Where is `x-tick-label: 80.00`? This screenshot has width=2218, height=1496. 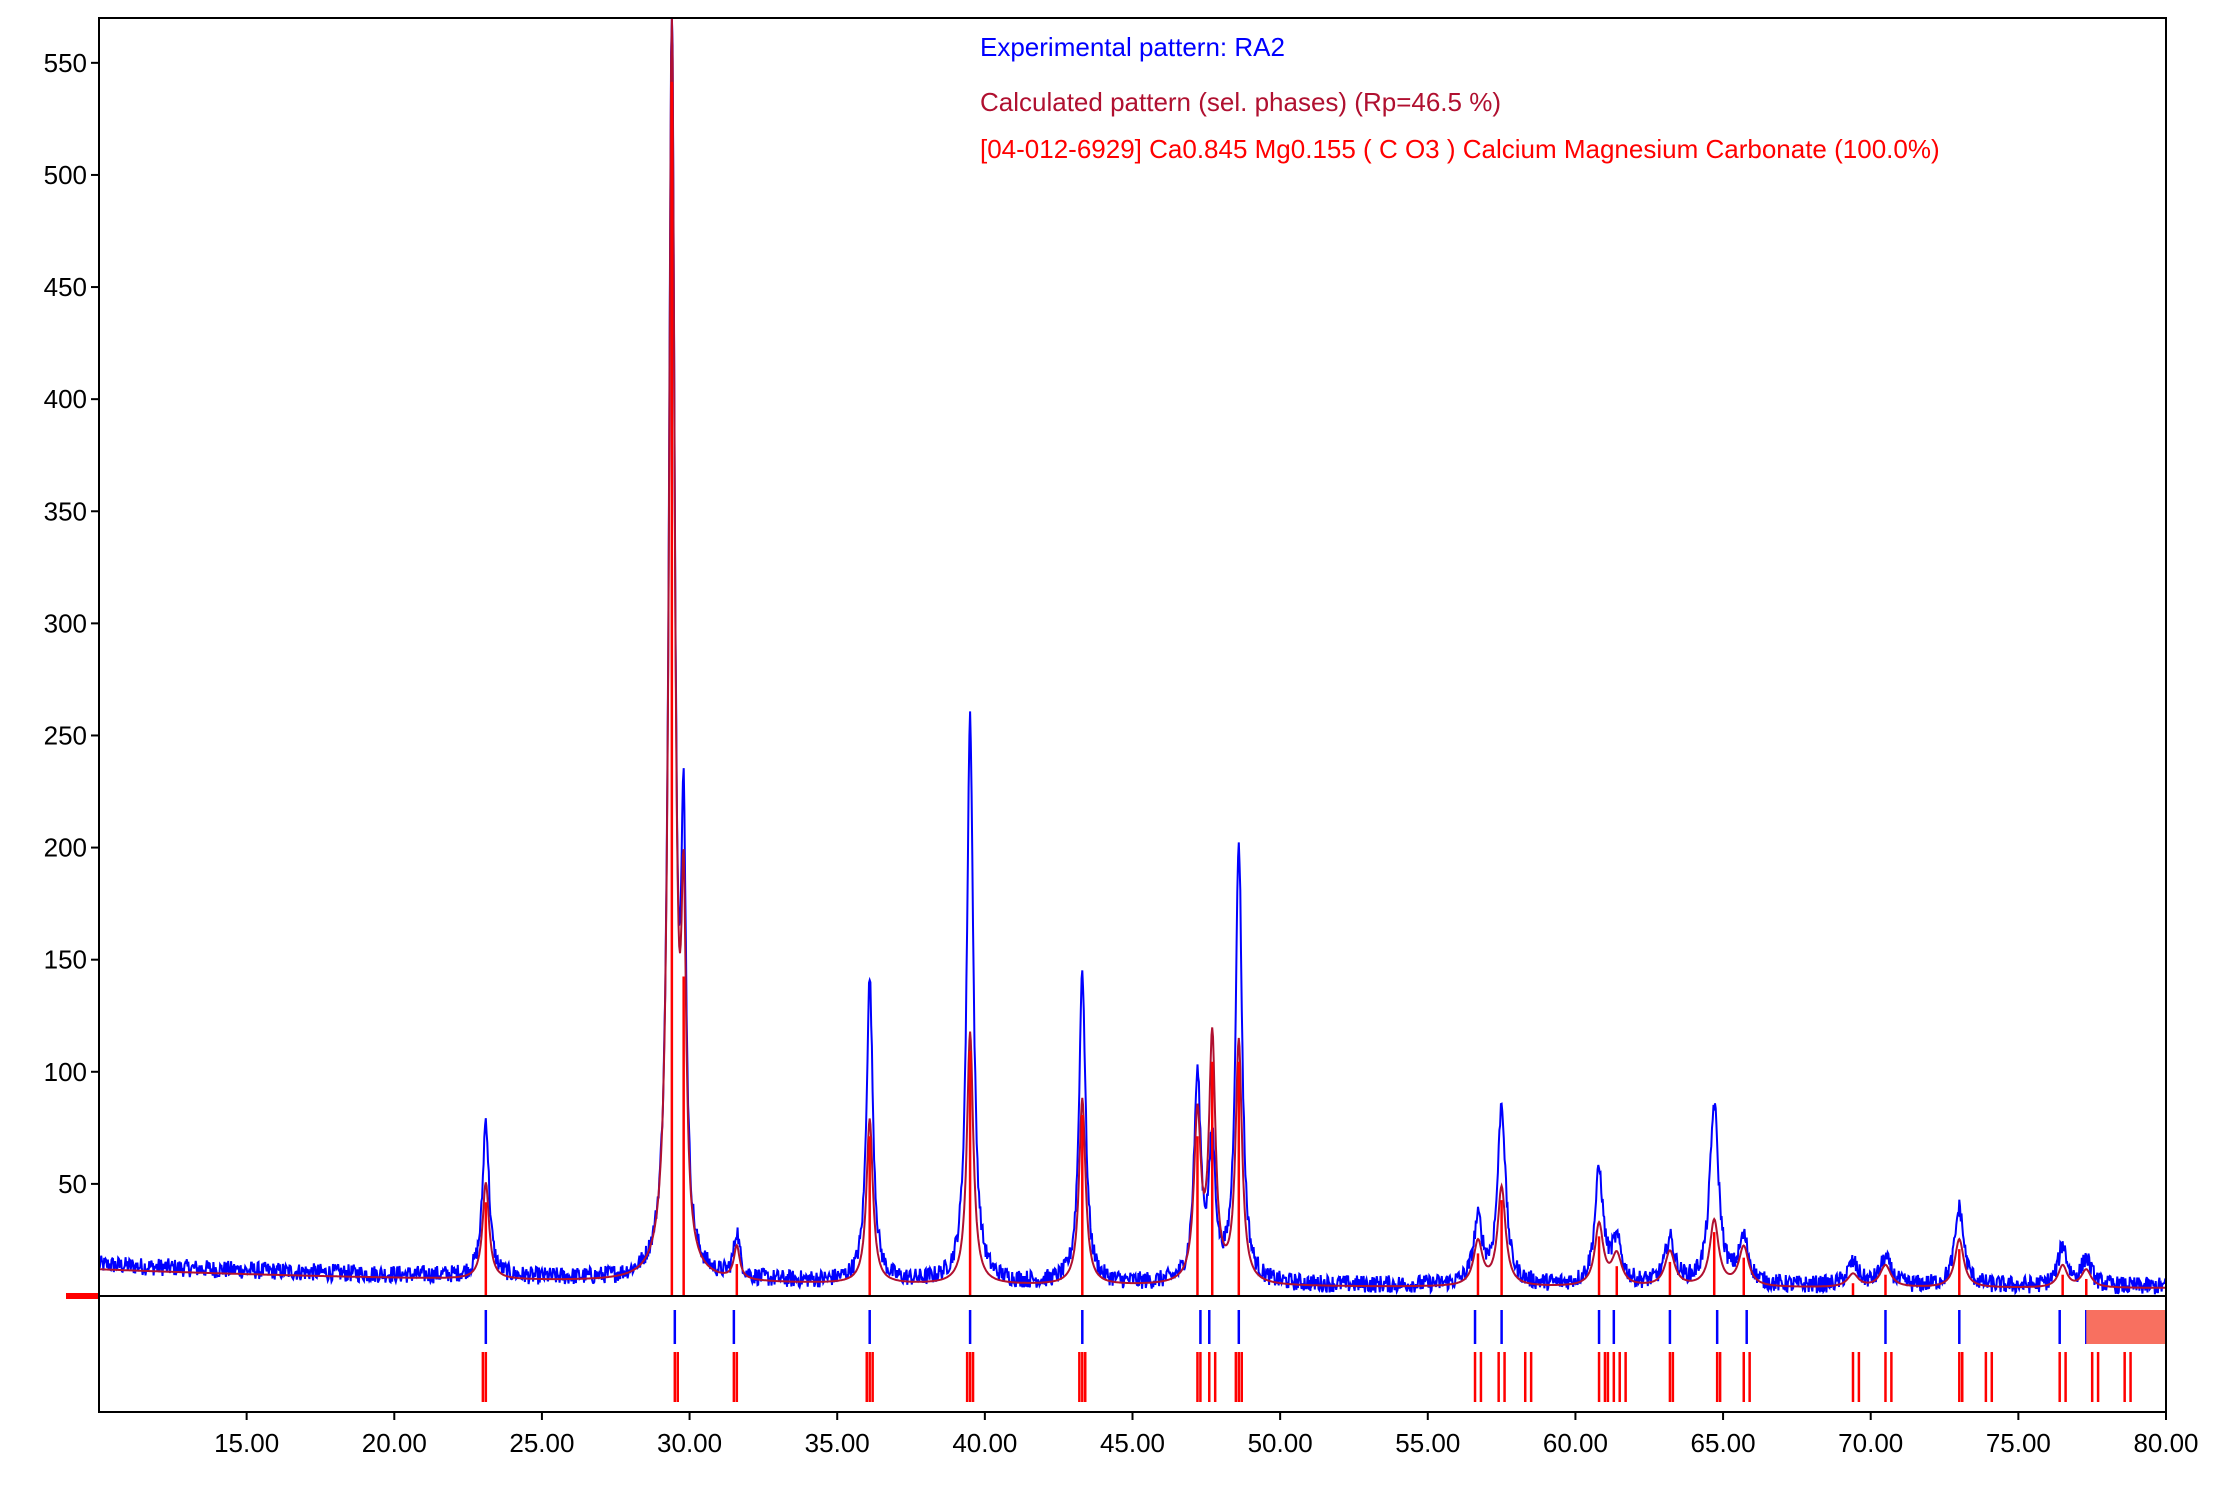 x-tick-label: 80.00 is located at coordinates (2165, 1443).